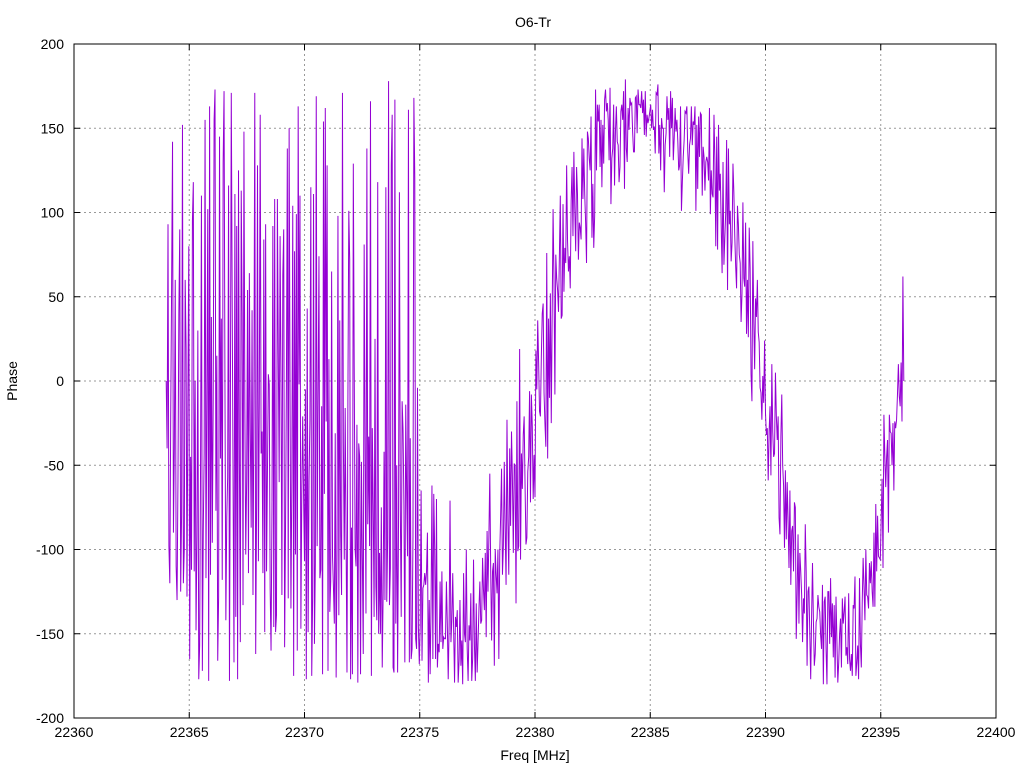  What do you see at coordinates (419, 732) in the screenshot?
I see `x-tick-label: 22375` at bounding box center [419, 732].